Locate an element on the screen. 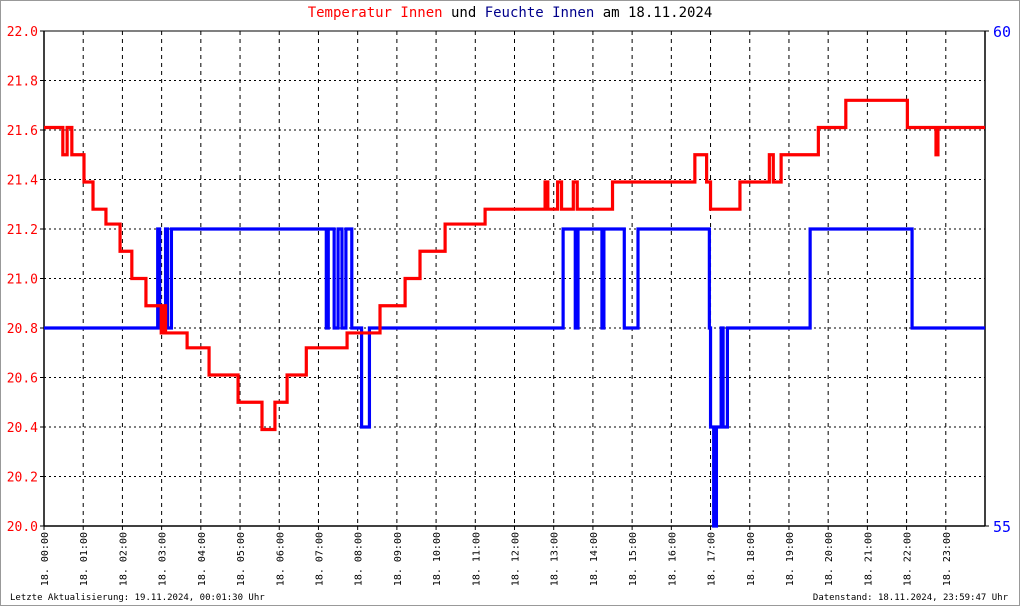  title-temperature: Temperatur Innen is located at coordinates (375, 13).